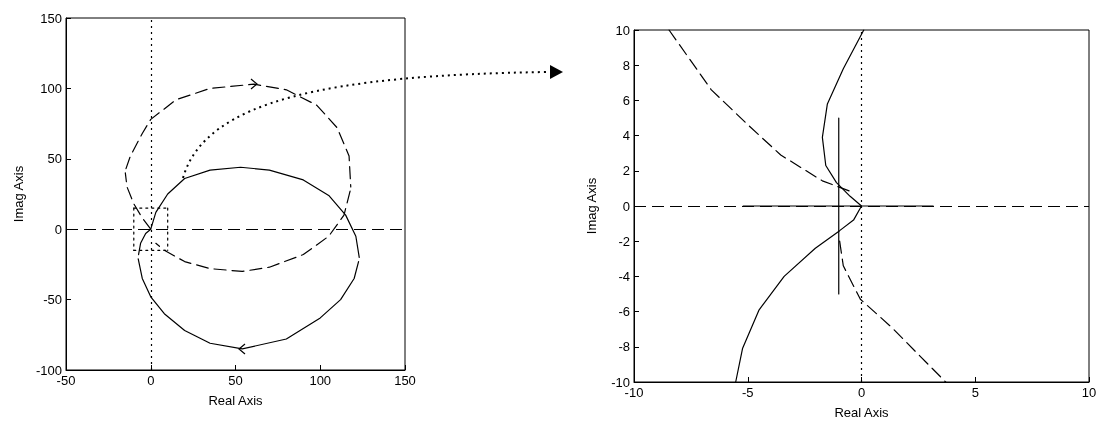 This screenshot has height=424, width=1101. Describe the element at coordinates (747, 392) in the screenshot. I see `x-tick-label: -5` at that location.